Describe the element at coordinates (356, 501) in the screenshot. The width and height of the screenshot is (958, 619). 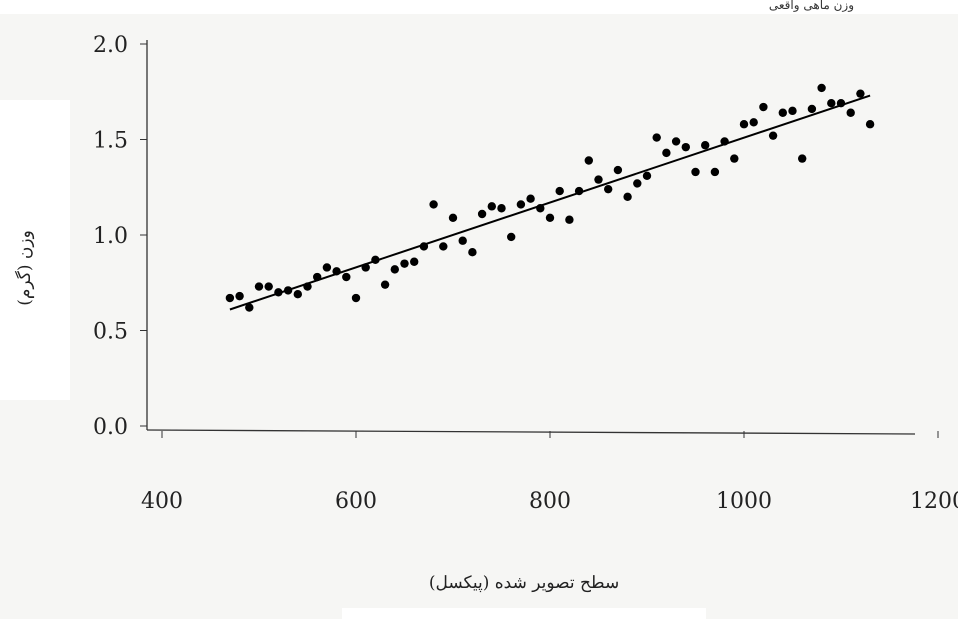
I see `x-tick-label: 600` at that location.